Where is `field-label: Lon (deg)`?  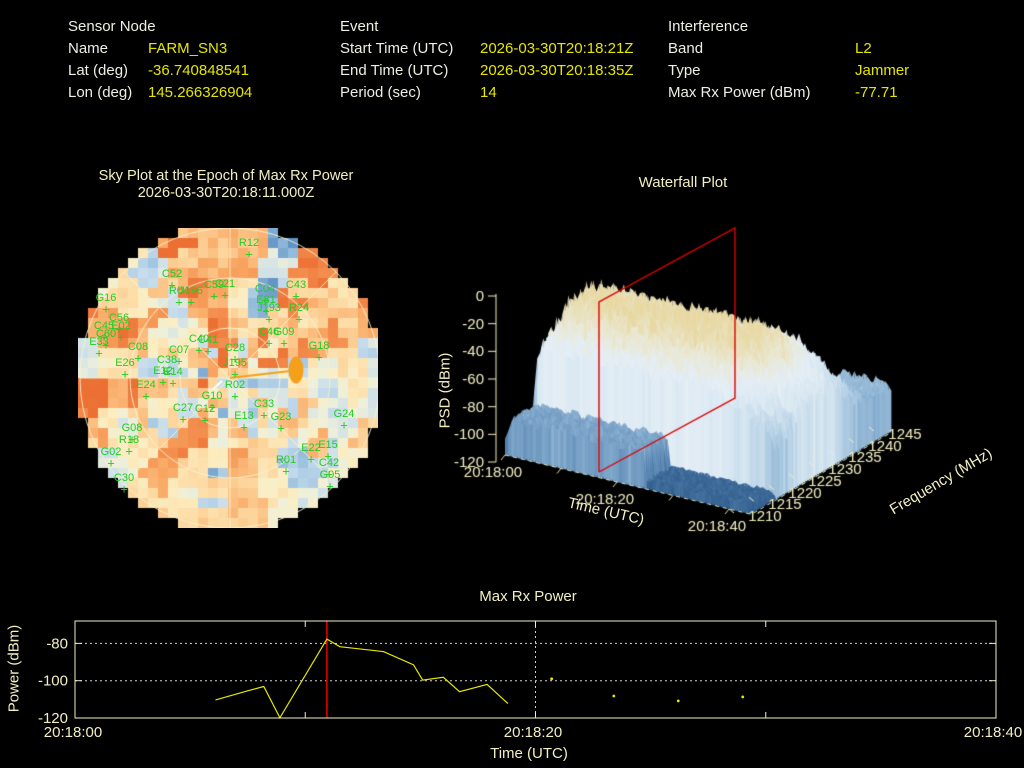
field-label: Lon (deg) is located at coordinates (100, 92).